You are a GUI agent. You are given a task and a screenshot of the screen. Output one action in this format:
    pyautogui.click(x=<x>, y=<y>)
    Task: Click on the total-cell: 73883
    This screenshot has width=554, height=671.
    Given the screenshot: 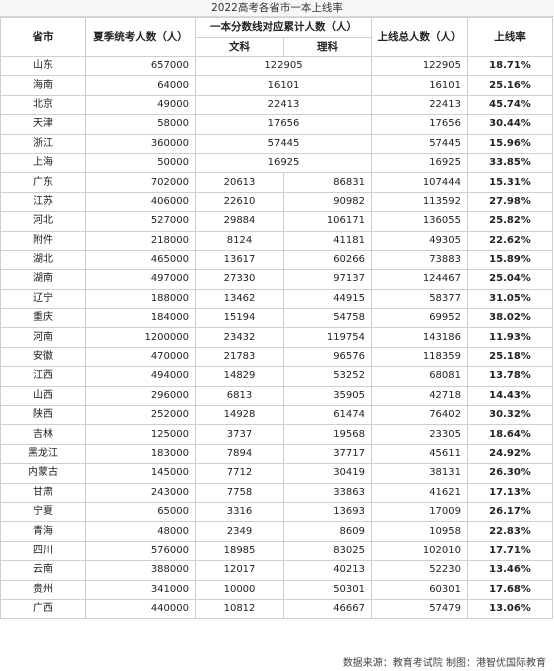 What is the action you would take?
    pyautogui.click(x=419, y=260)
    